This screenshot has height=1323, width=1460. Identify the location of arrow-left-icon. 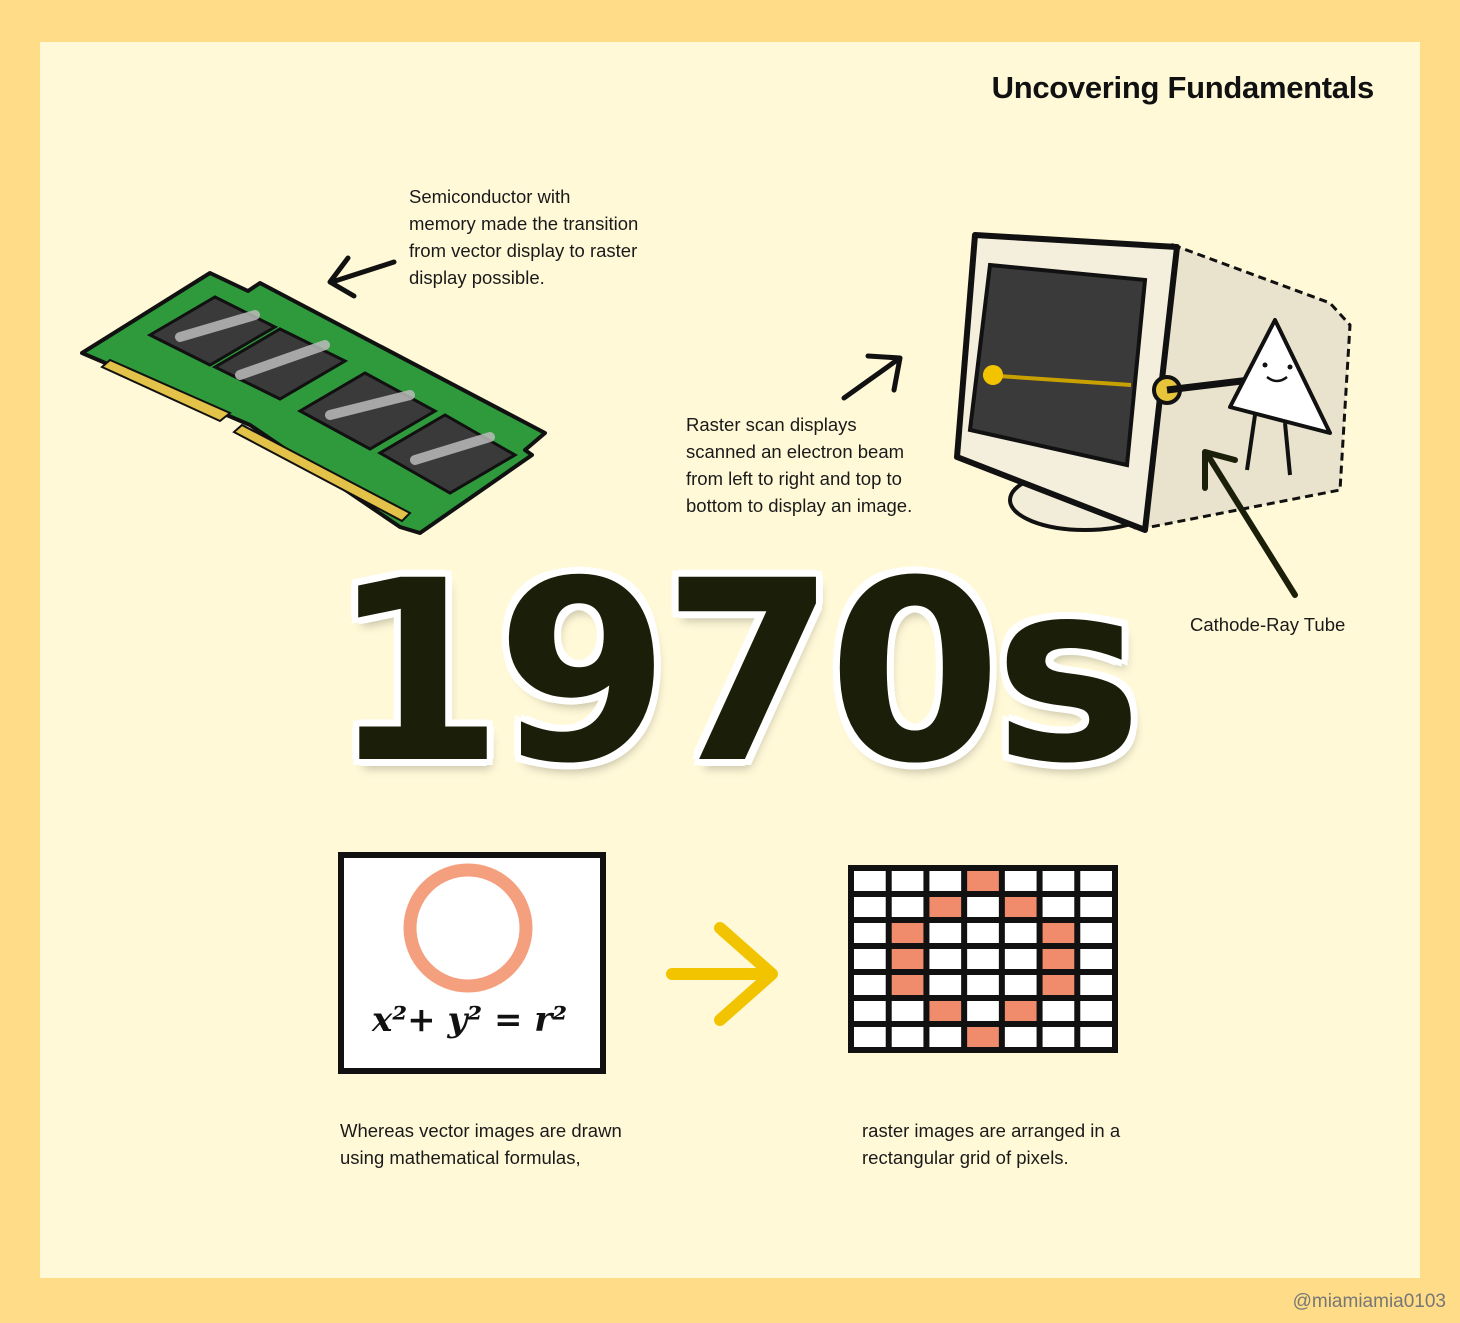
(362, 277).